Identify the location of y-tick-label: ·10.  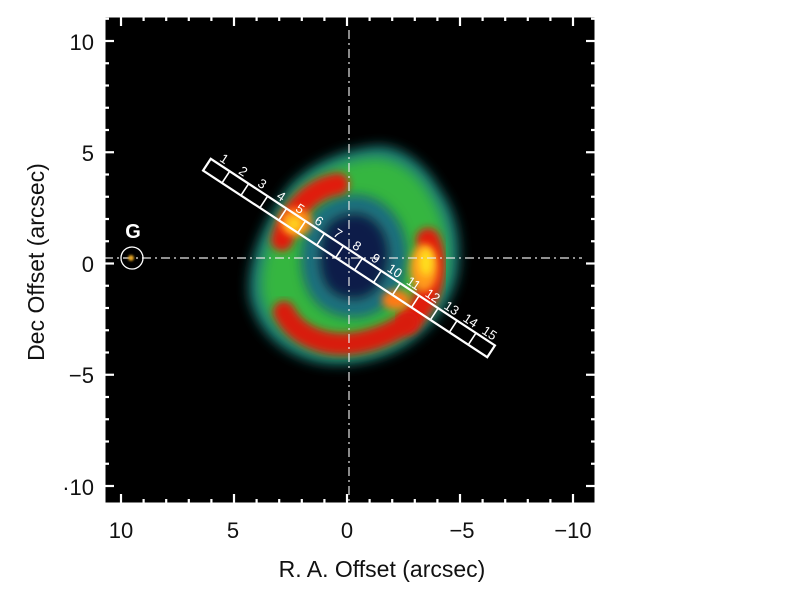
(78, 487).